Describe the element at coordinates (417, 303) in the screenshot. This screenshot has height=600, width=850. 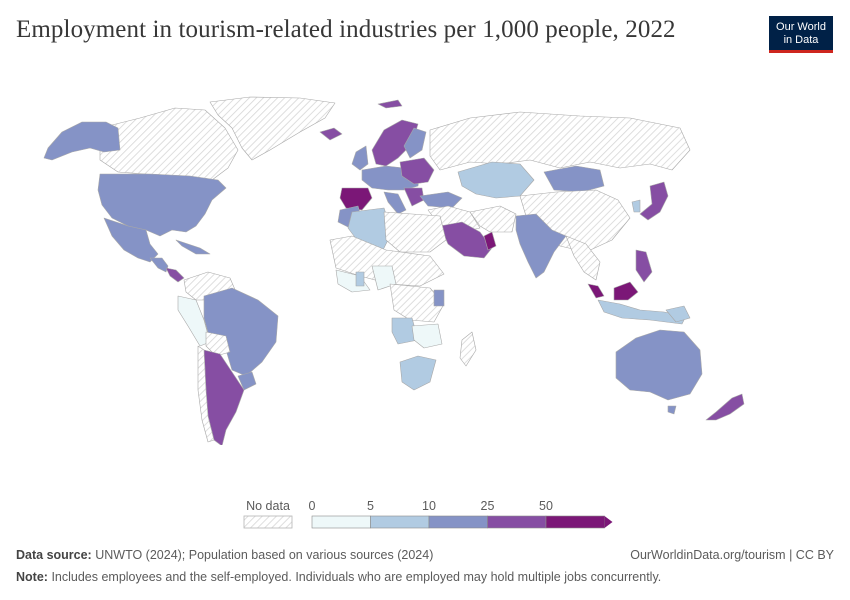
I see `country-central-africa` at that location.